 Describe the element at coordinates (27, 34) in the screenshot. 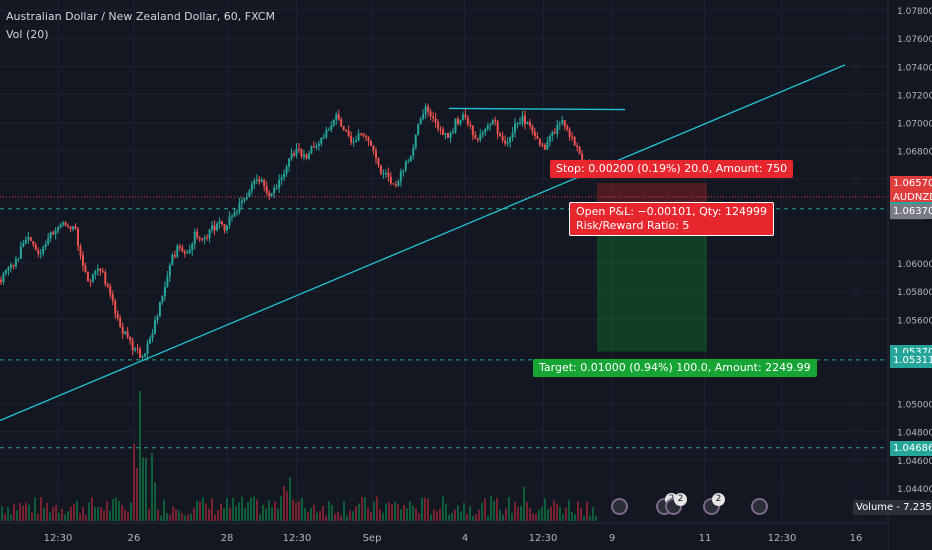

I see `volume-indicator-label: Vol (20)` at that location.